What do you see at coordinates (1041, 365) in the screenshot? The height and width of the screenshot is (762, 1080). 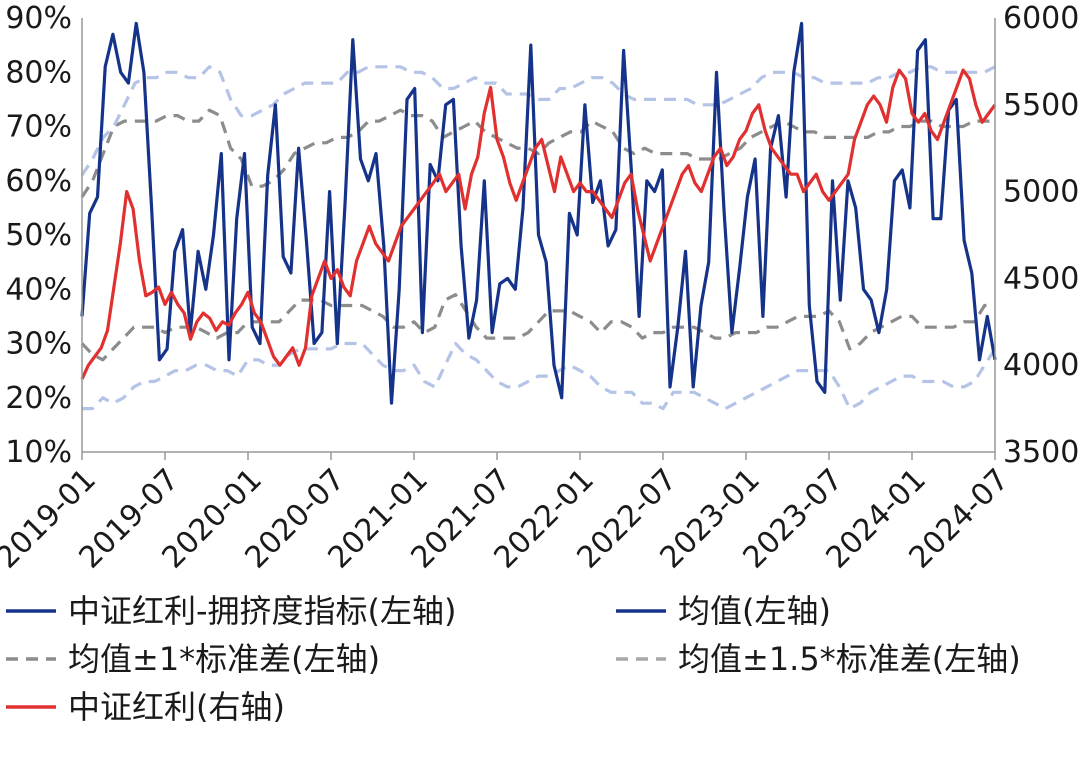 I see `right-tick-label: 4000` at bounding box center [1041, 365].